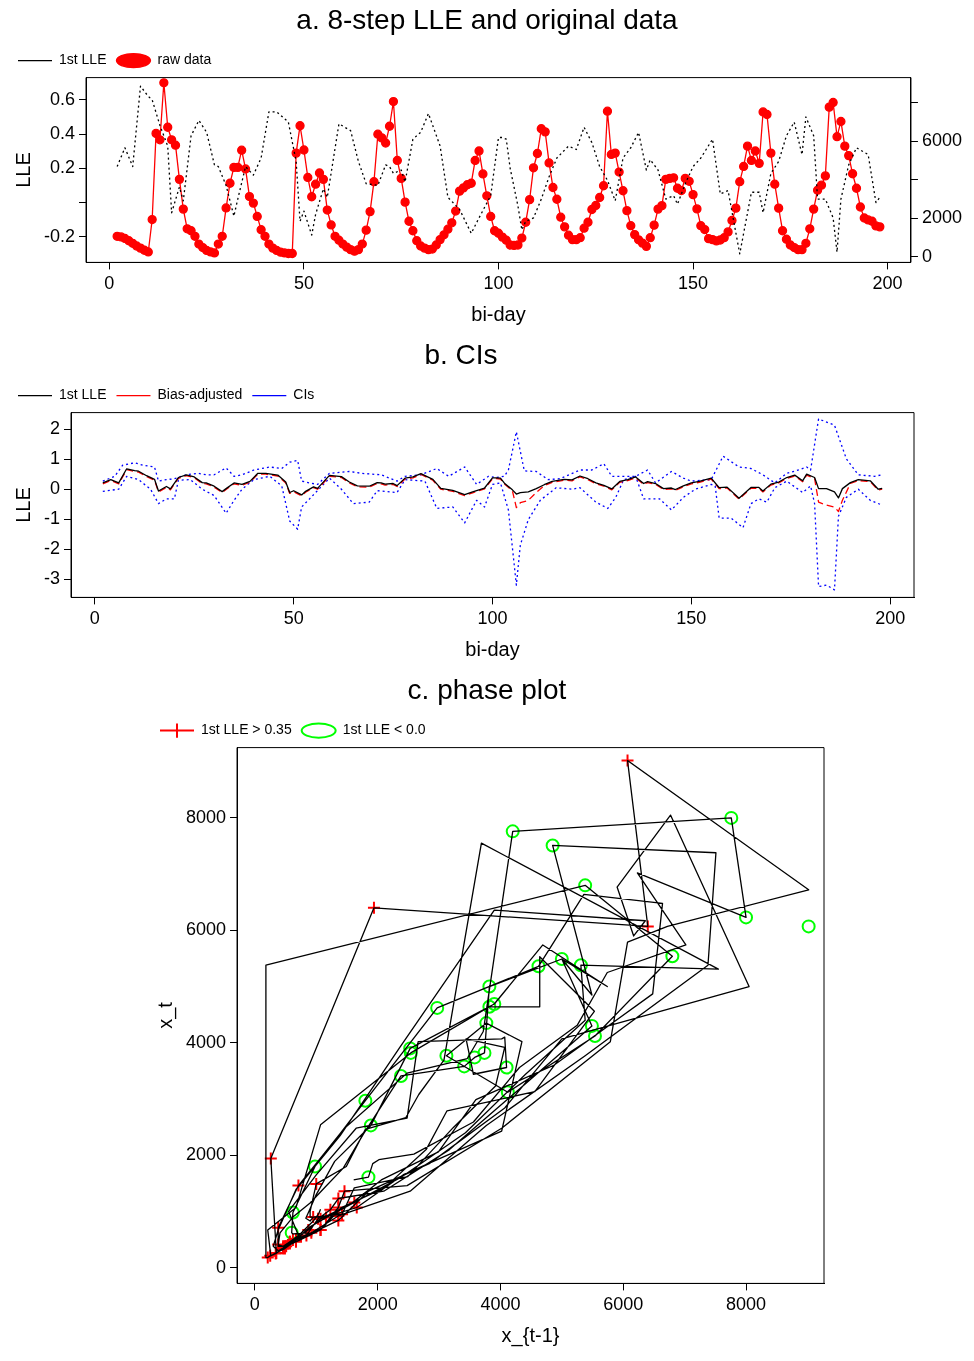  I want to click on chart-title: b. CIs, so click(461, 354).